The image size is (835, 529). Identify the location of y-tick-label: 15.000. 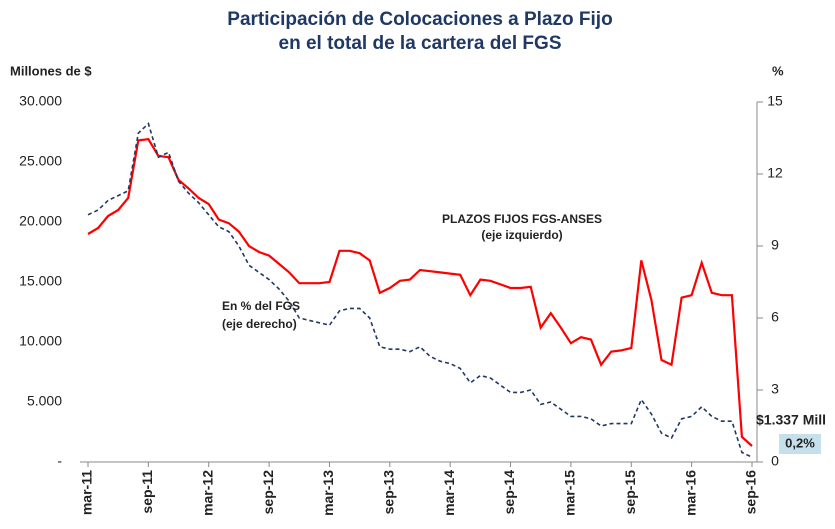
(40, 281).